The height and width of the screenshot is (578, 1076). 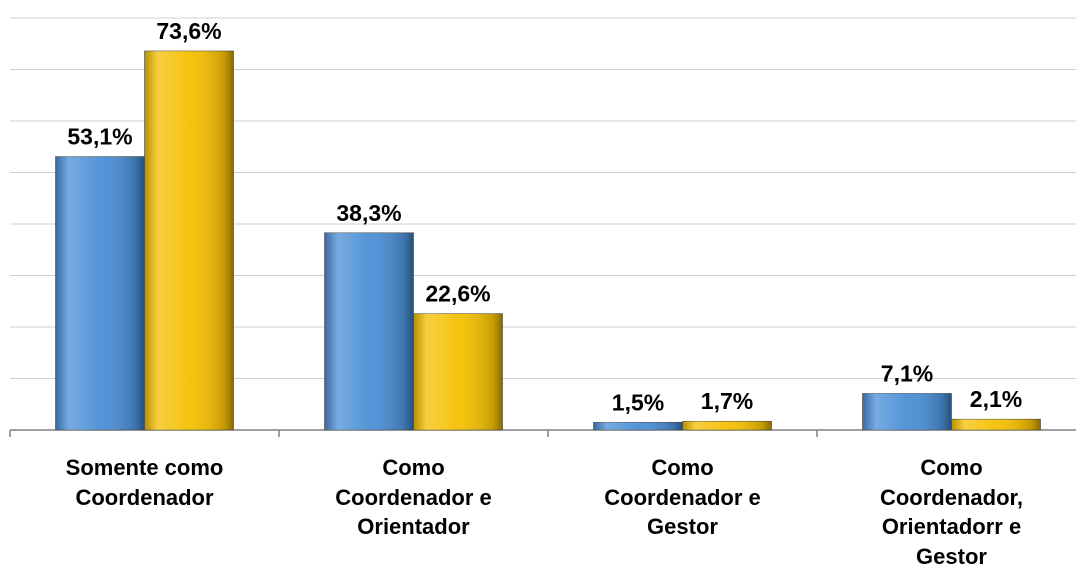 What do you see at coordinates (188, 31) in the screenshot?
I see `data-label: 73,6%` at bounding box center [188, 31].